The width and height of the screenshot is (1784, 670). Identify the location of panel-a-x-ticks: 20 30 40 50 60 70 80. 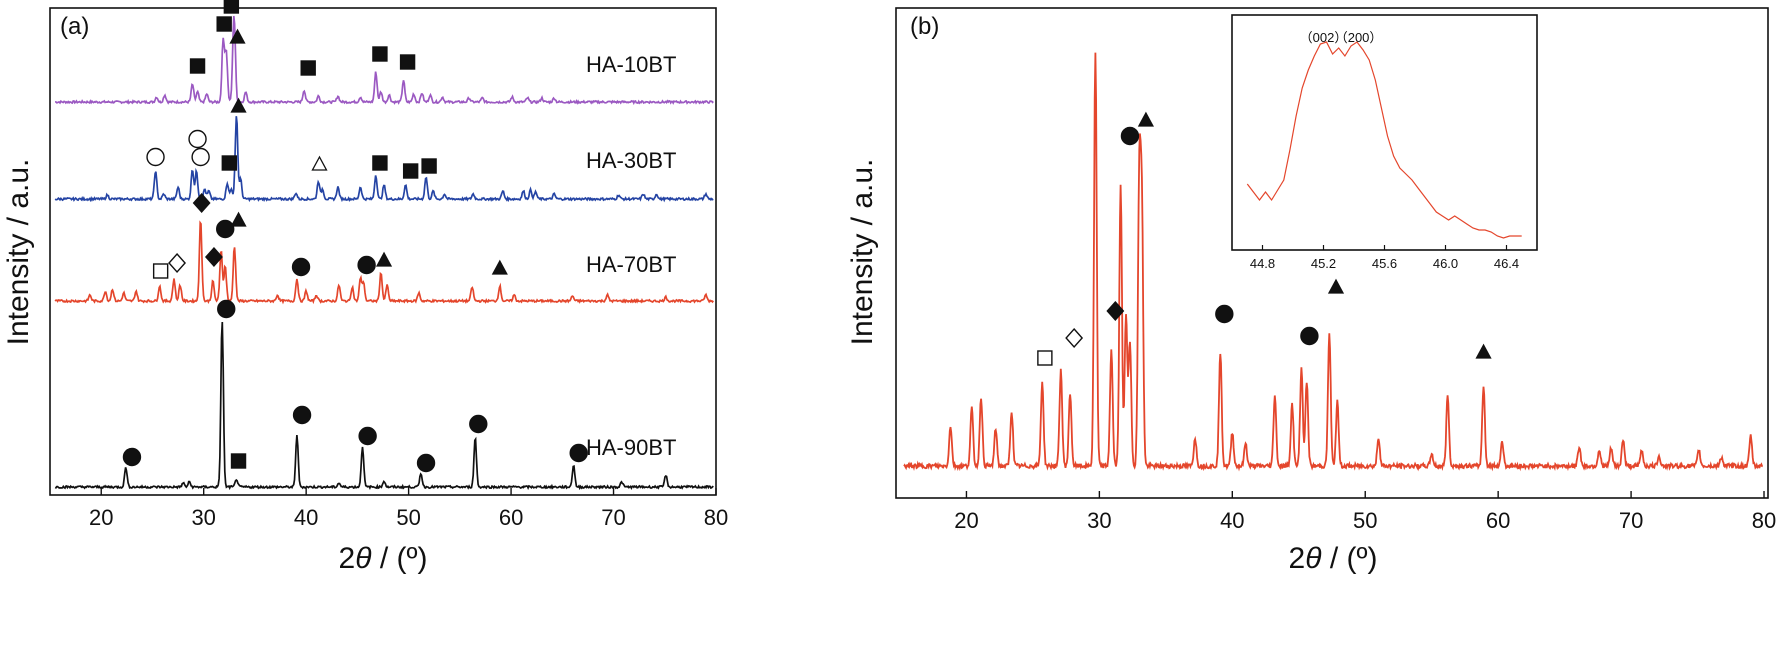
(408, 509).